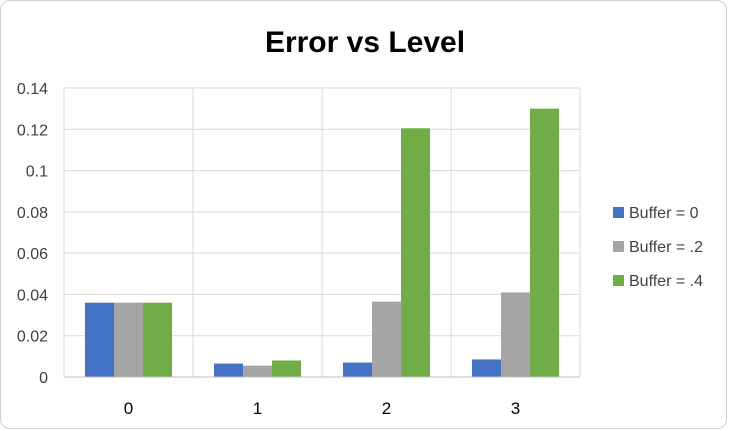 The image size is (729, 431). Describe the element at coordinates (32, 254) in the screenshot. I see `y-tick-label: 0.06` at that location.